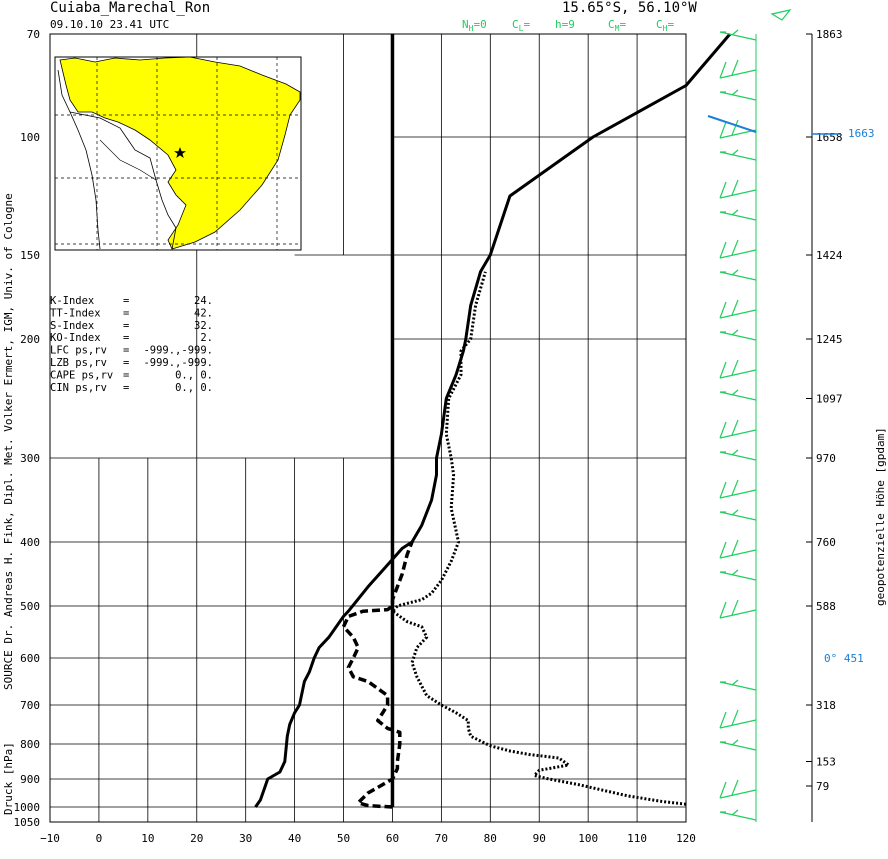 Image resolution: width=888 pixels, height=859 pixels. What do you see at coordinates (30, 606) in the screenshot?
I see `y-tick-label: 500` at bounding box center [30, 606].